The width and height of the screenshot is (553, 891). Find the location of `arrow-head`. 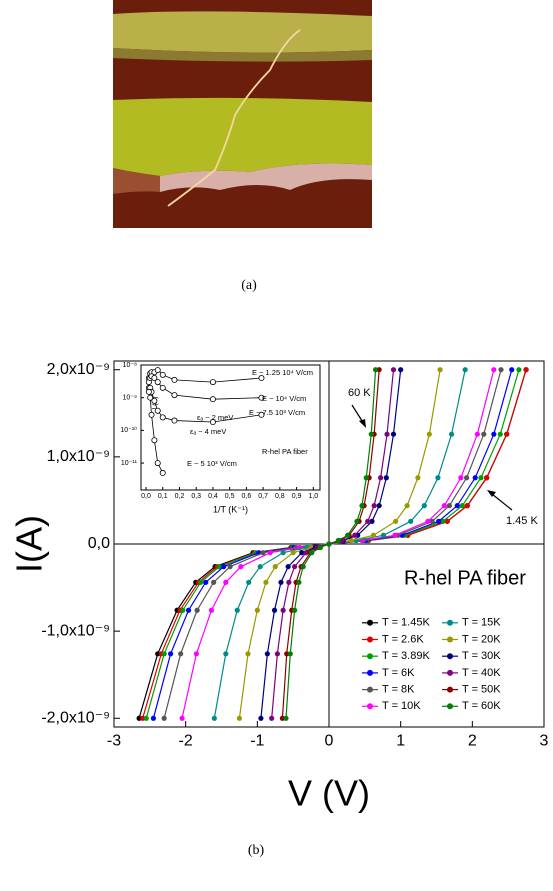

arrow-head is located at coordinates (362, 423).